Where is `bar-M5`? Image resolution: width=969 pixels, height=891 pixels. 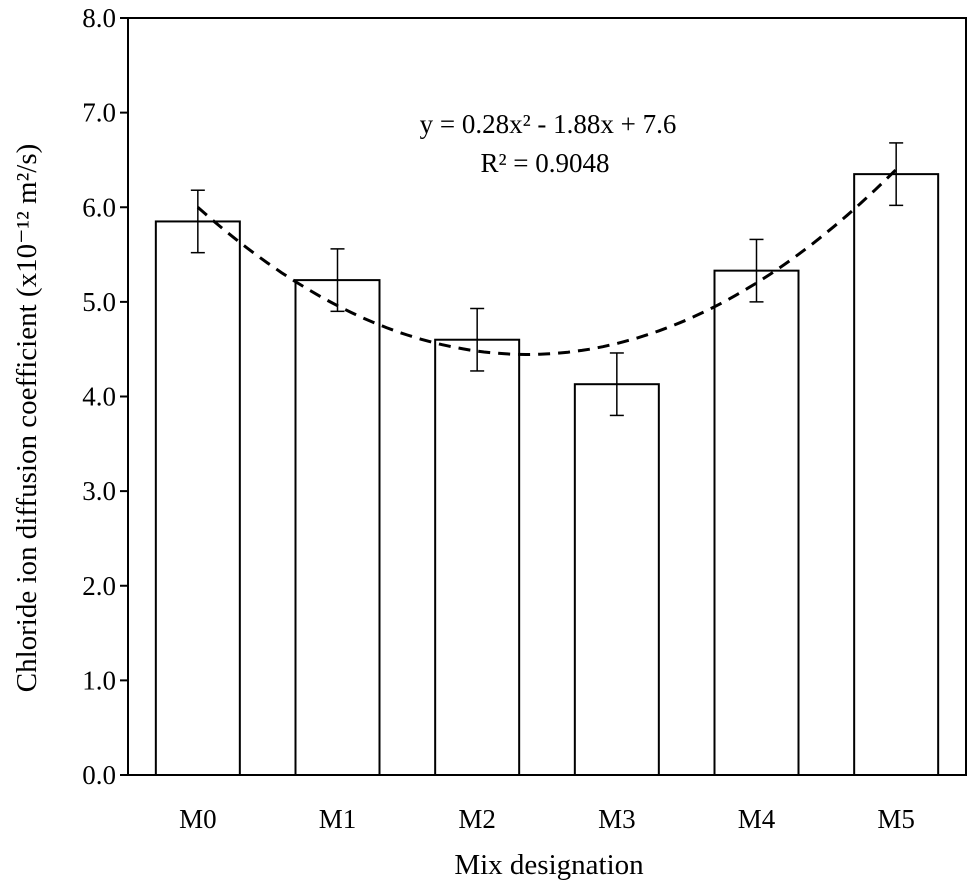 bar-M5 is located at coordinates (896, 475).